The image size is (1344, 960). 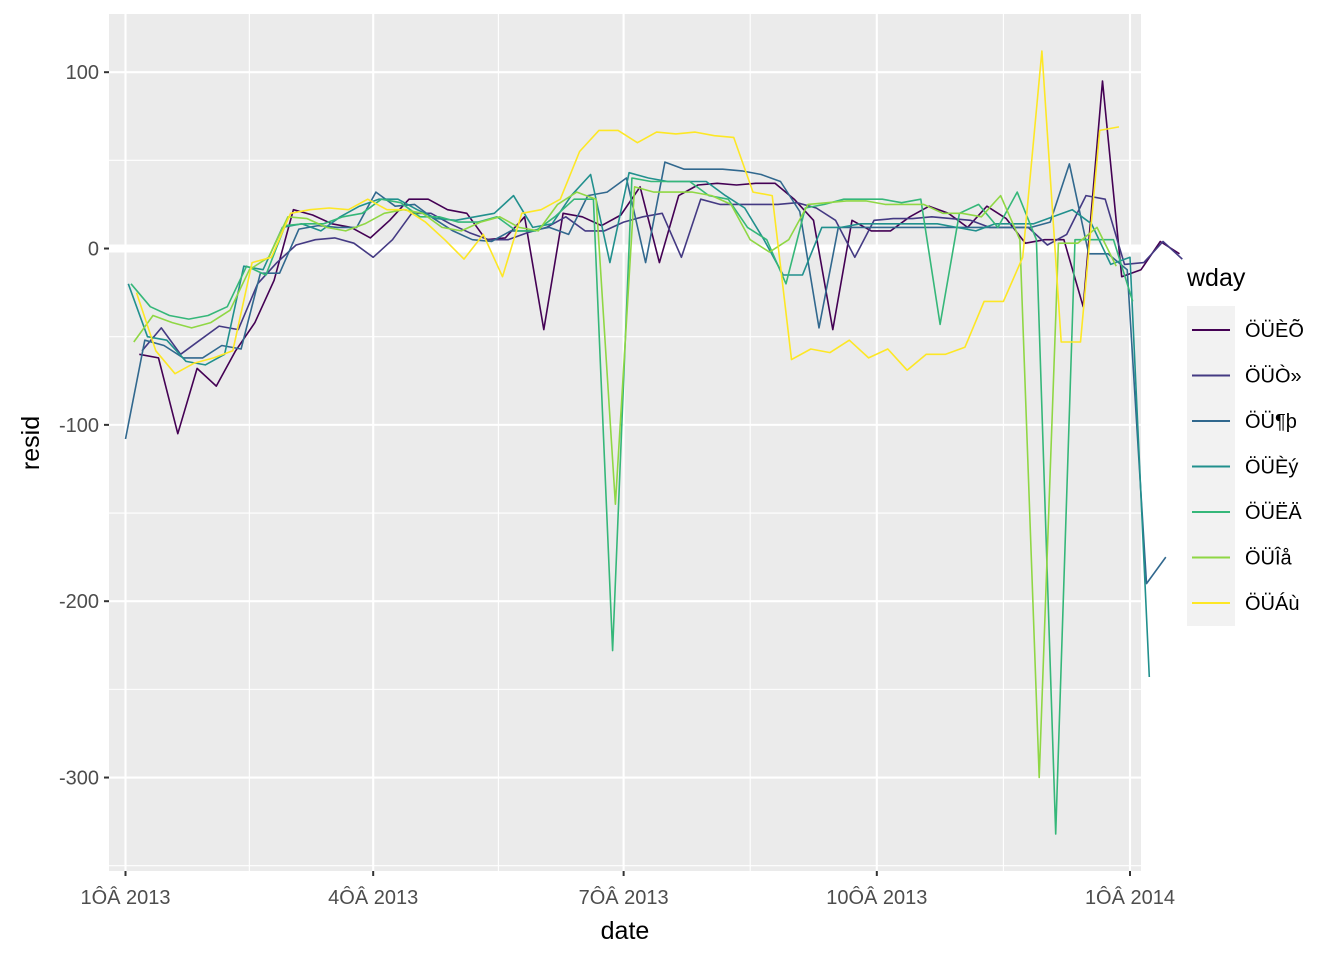 What do you see at coordinates (1271, 467) in the screenshot?
I see `legend-label: ÖÜÈý` at bounding box center [1271, 467].